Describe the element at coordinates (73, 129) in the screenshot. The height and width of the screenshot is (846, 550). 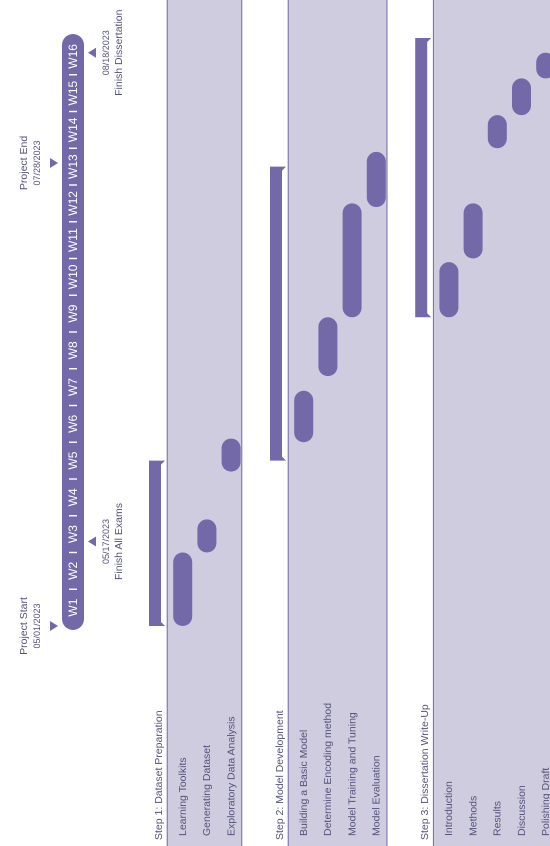
I see `week-label: W14` at that location.